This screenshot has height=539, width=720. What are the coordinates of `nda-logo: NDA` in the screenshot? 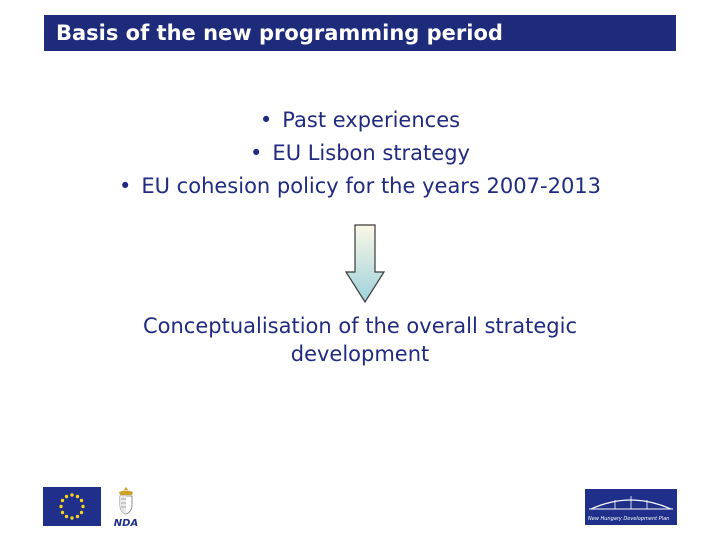 It's located at (126, 507).